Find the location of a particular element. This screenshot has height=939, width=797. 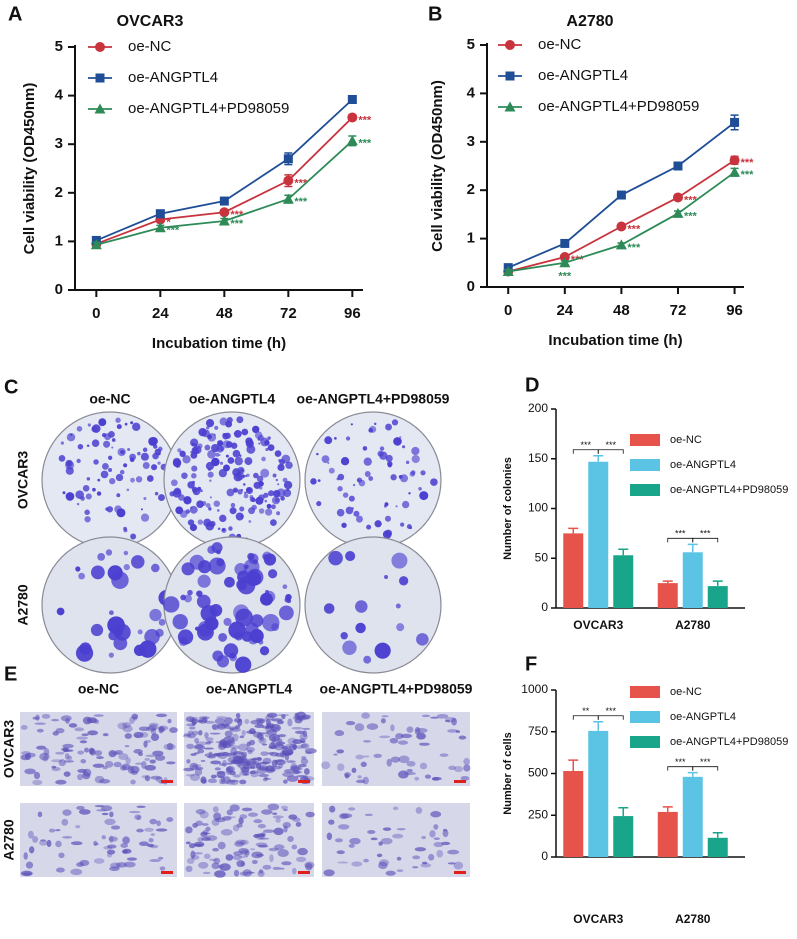

bar is located at coordinates (667, 595).